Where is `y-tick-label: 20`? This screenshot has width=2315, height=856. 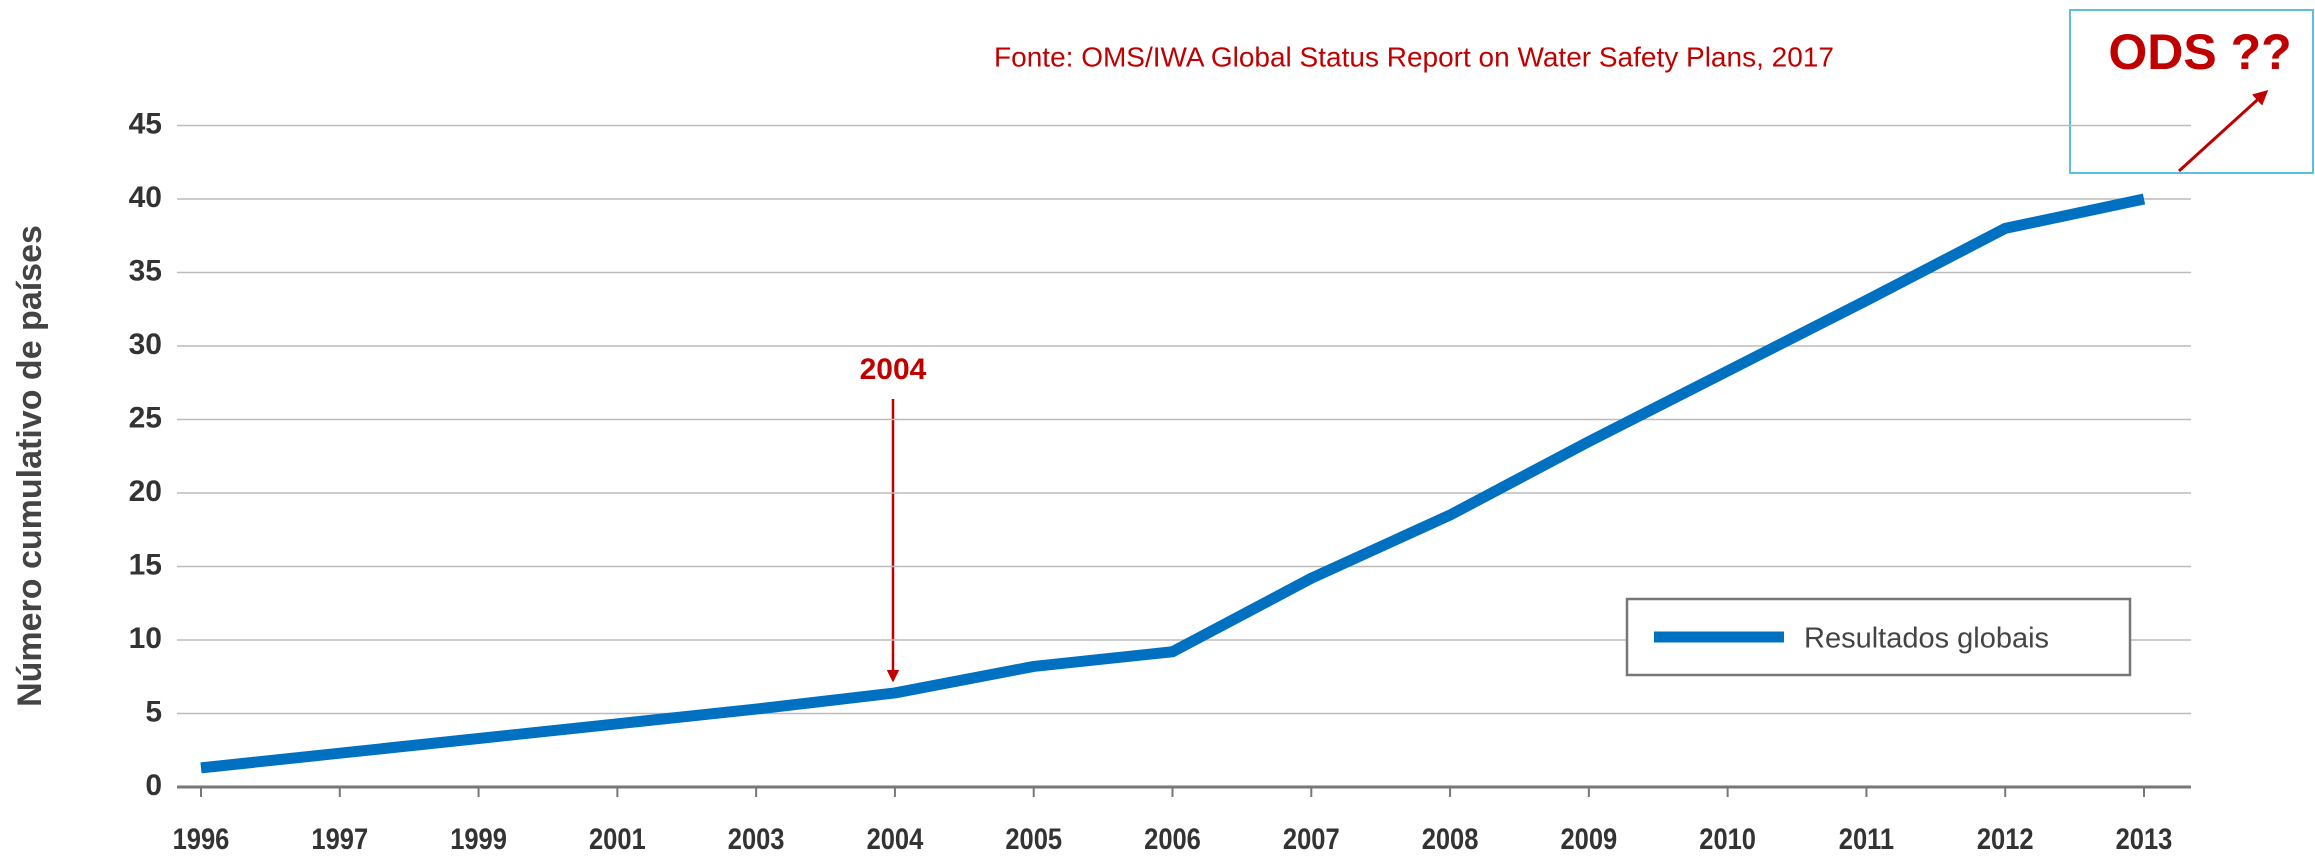 y-tick-label: 20 is located at coordinates (145, 491).